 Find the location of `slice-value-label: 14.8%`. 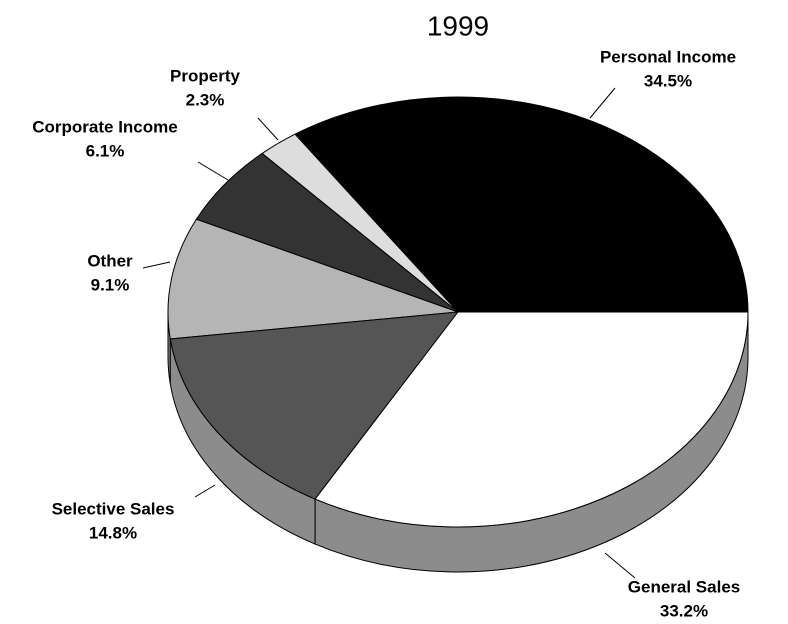

slice-value-label: 14.8% is located at coordinates (113, 532).